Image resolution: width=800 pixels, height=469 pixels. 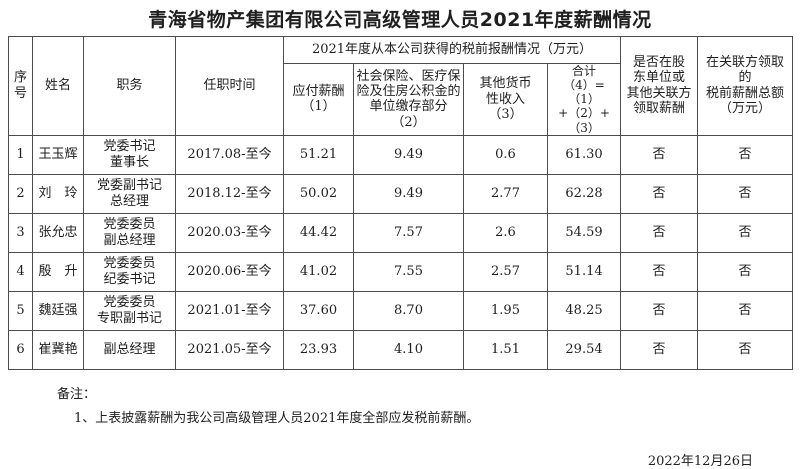 What do you see at coordinates (408, 349) in the screenshot?
I see `cell-insurance: 4.10` at bounding box center [408, 349].